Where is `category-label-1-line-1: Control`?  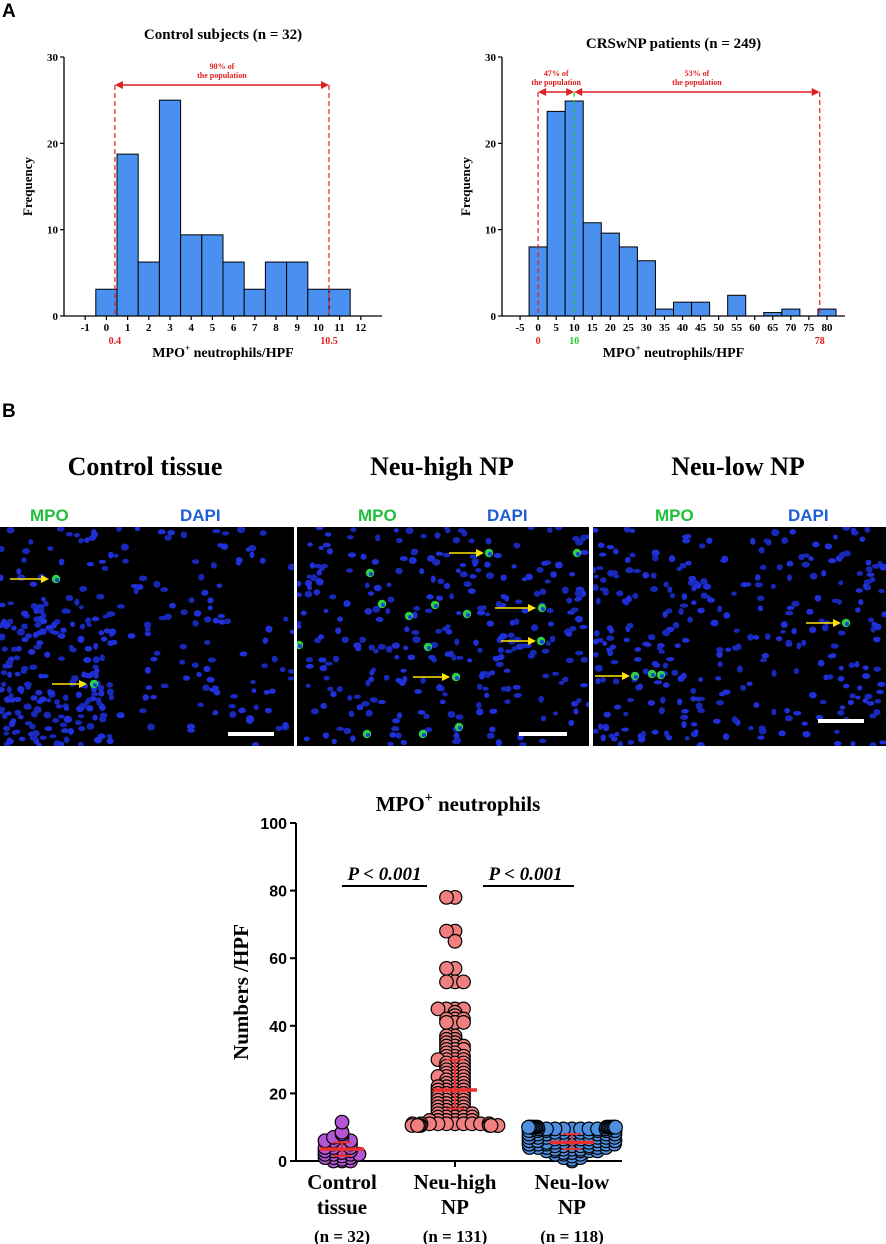
category-label-1-line-1: Control is located at coordinates (342, 1182).